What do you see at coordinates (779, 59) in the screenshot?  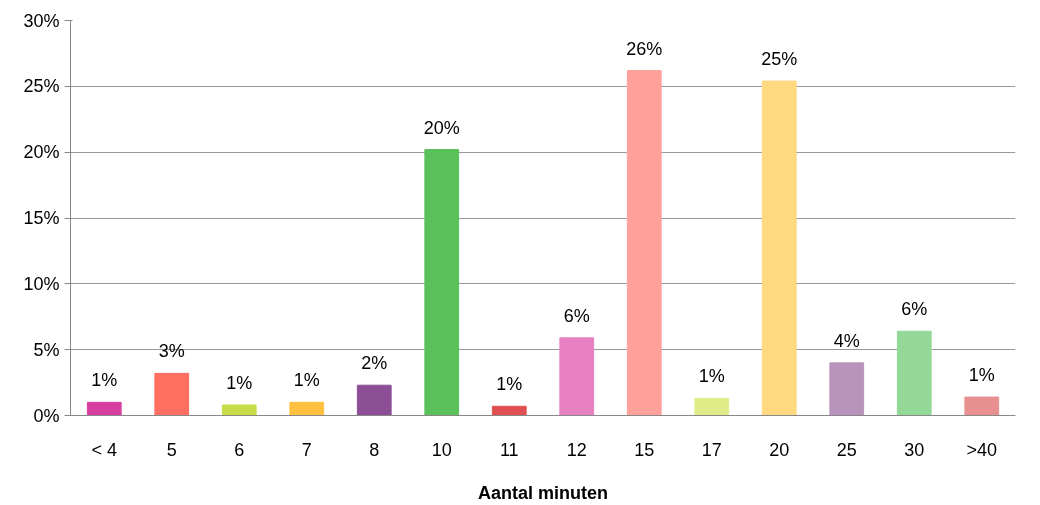 I see `data-label: 25%` at bounding box center [779, 59].